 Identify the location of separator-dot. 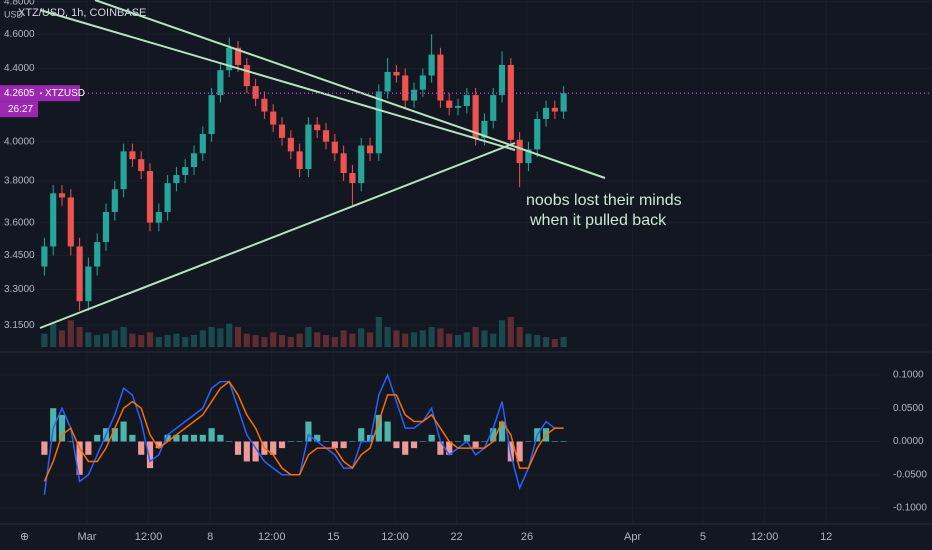
(41, 93).